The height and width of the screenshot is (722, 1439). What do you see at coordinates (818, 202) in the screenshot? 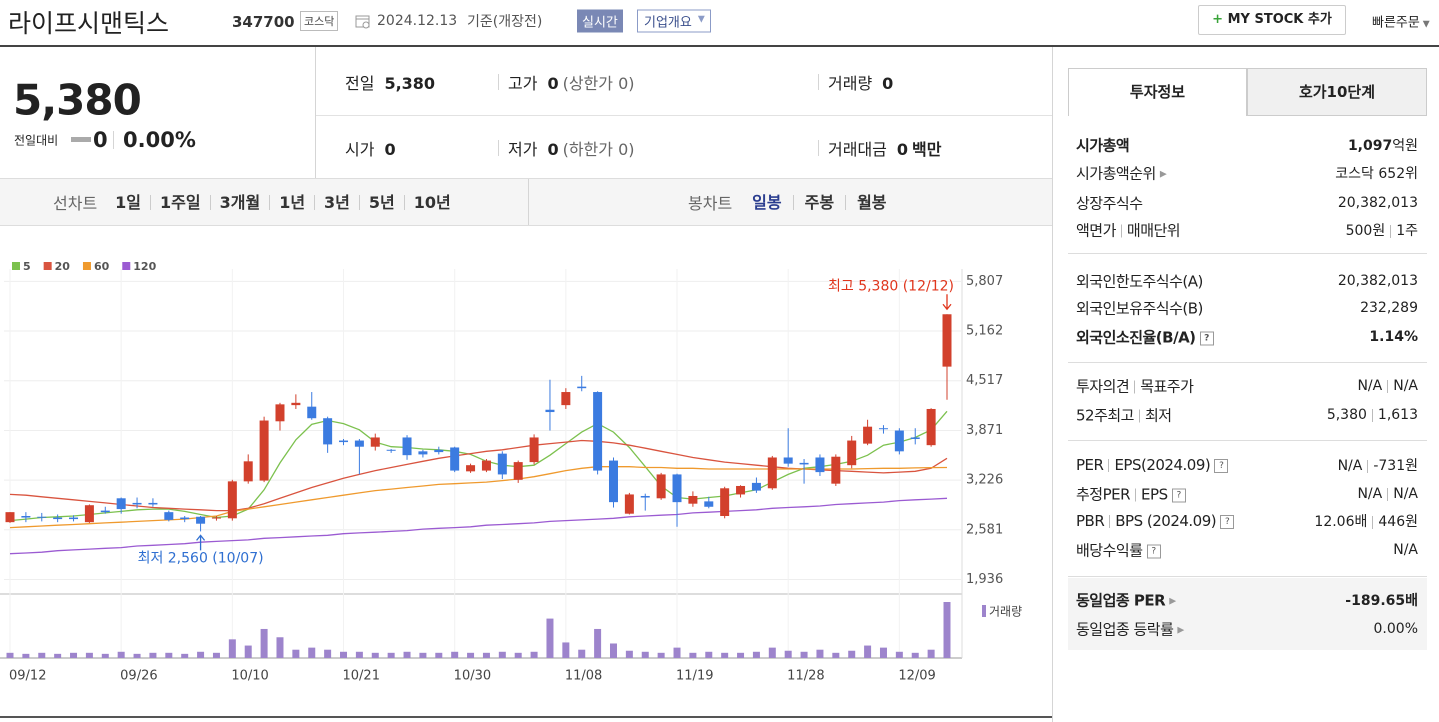
I see `period-tab: 주봉` at bounding box center [818, 202].